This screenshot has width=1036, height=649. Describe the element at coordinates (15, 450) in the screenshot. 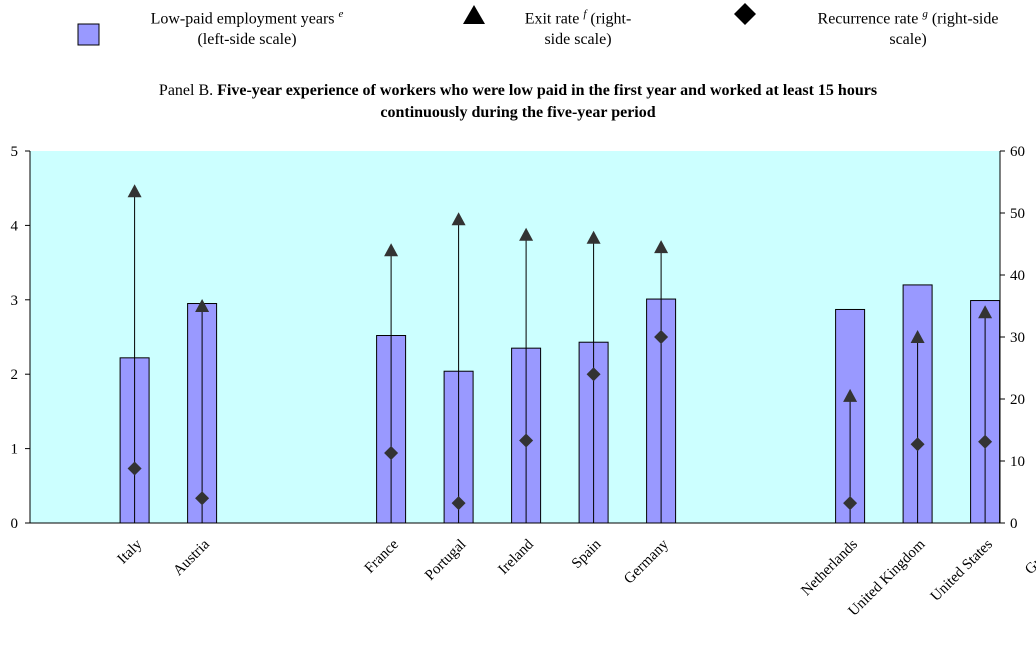

I see `left-tick-label: 1` at that location.